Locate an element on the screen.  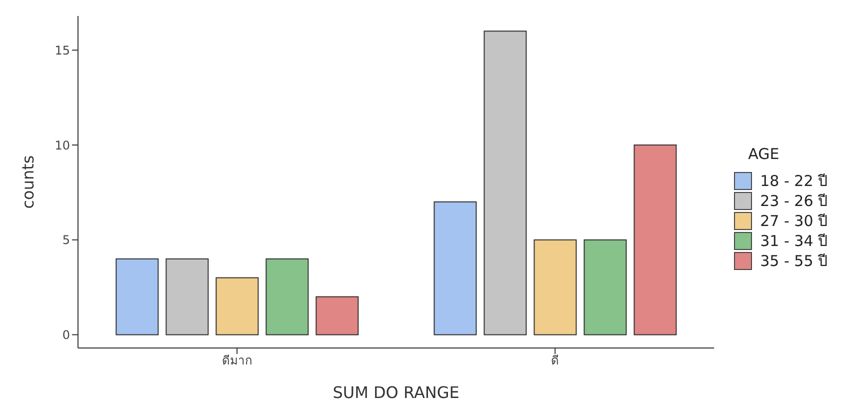
x-tick-label: ดี is located at coordinates (555, 361).